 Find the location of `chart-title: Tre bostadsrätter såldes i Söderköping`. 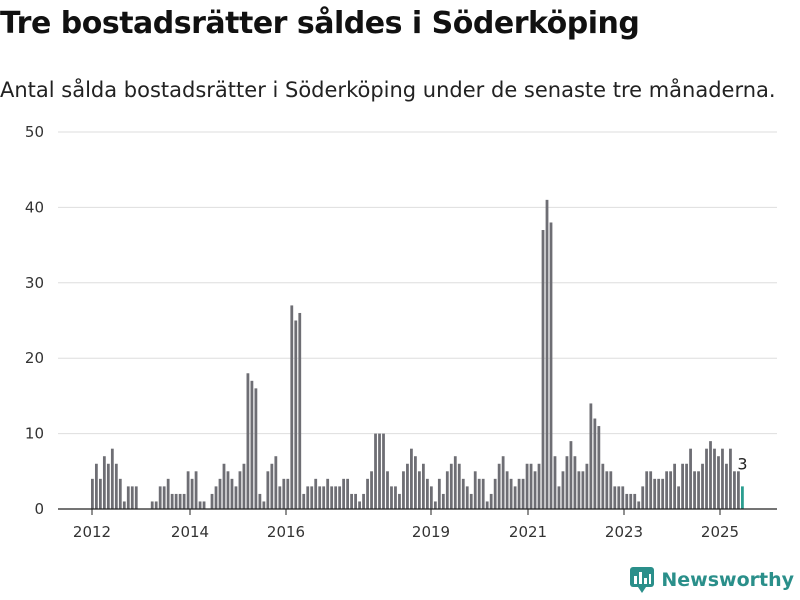

chart-title: Tre bostadsrätter såldes i Söderköping is located at coordinates (320, 23).